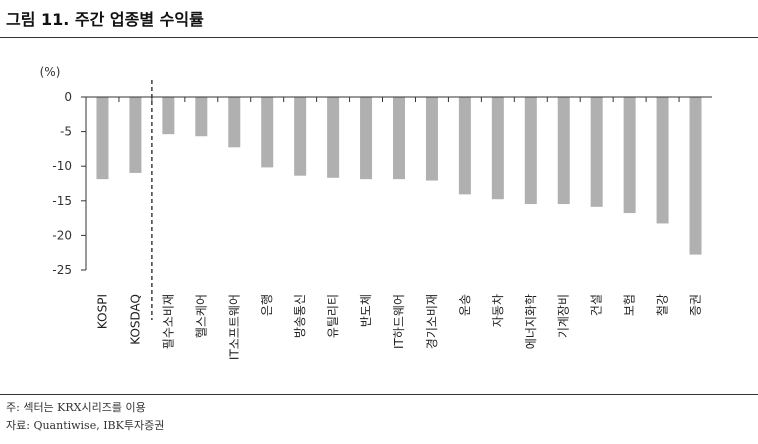 This screenshot has height=444, width=758. What do you see at coordinates (102, 311) in the screenshot?
I see `x-tick-label: KOSPI` at bounding box center [102, 311].